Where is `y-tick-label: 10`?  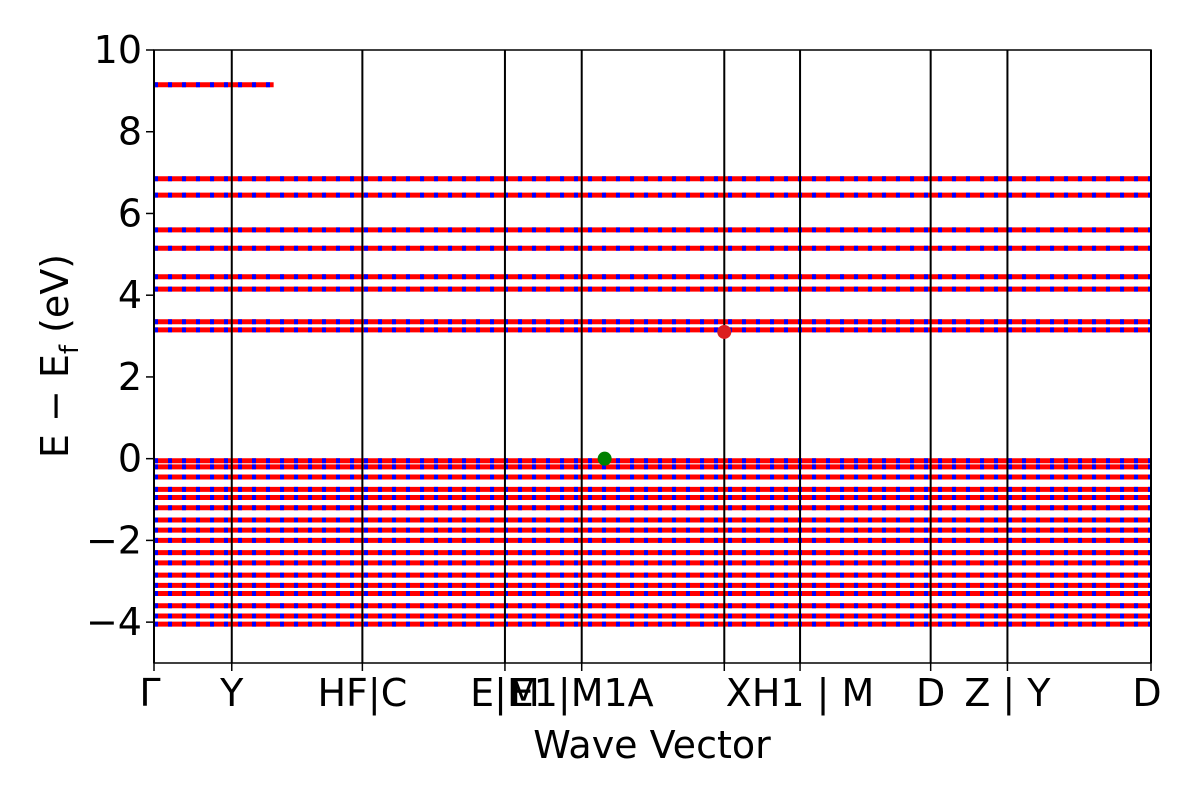
y-tick-label: 10 is located at coordinates (118, 50).